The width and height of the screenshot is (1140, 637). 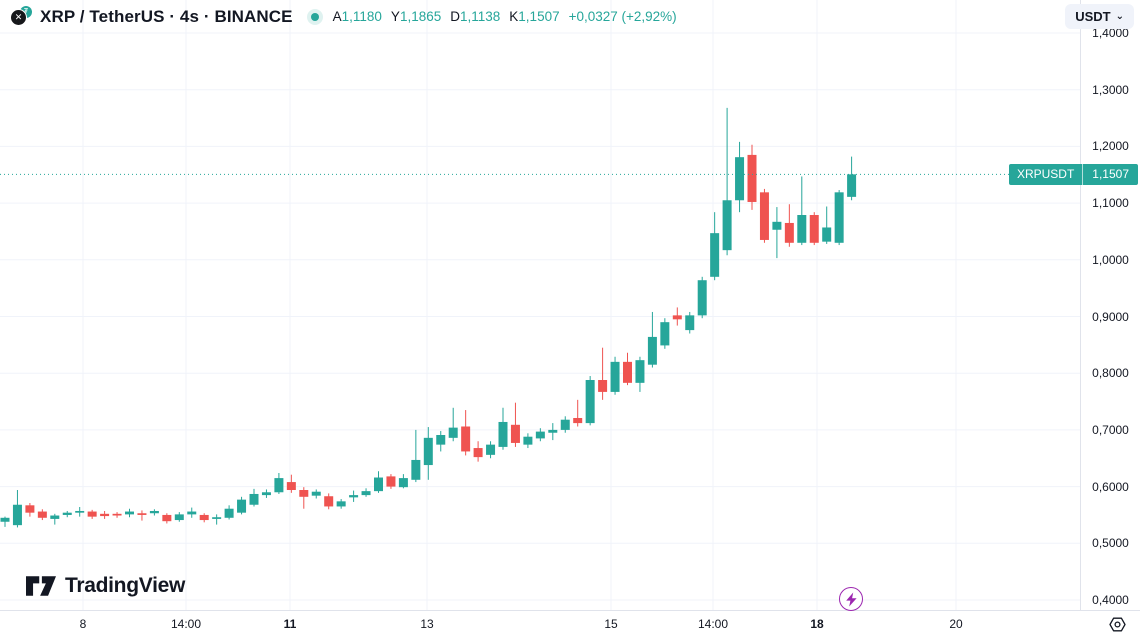 I want to click on symbol-title: XRP / TetherUS · 4s · BINANCE, so click(x=166, y=16).